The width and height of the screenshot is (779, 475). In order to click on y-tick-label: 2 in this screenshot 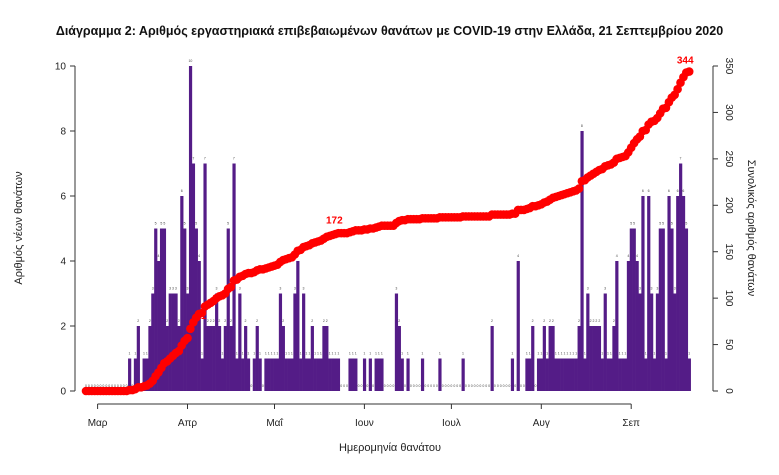, I will do `click(63, 327)`.